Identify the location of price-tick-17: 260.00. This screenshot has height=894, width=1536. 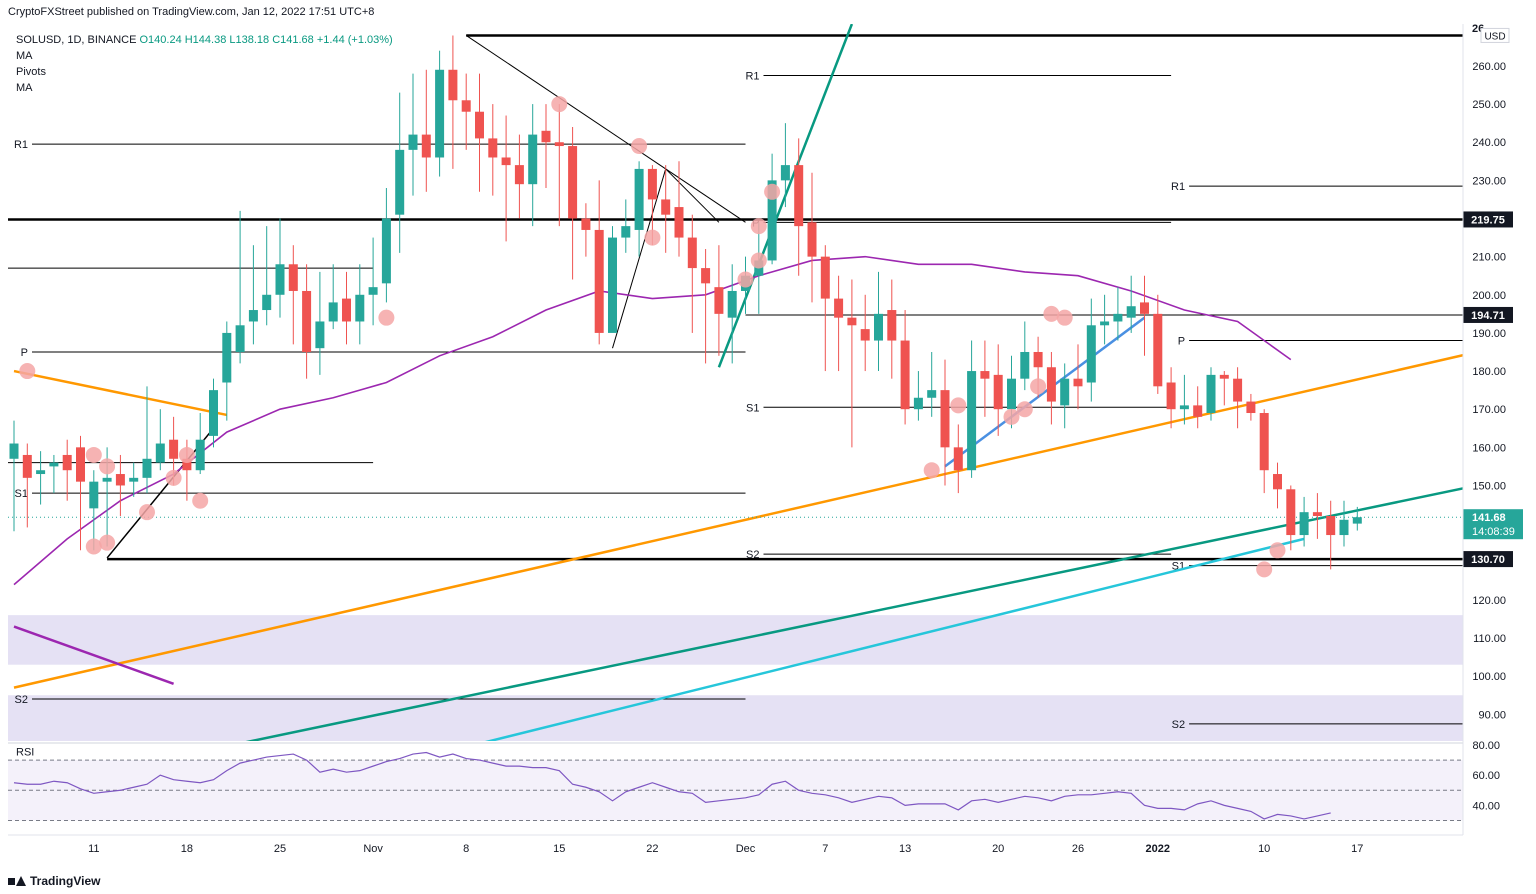
(1489, 67).